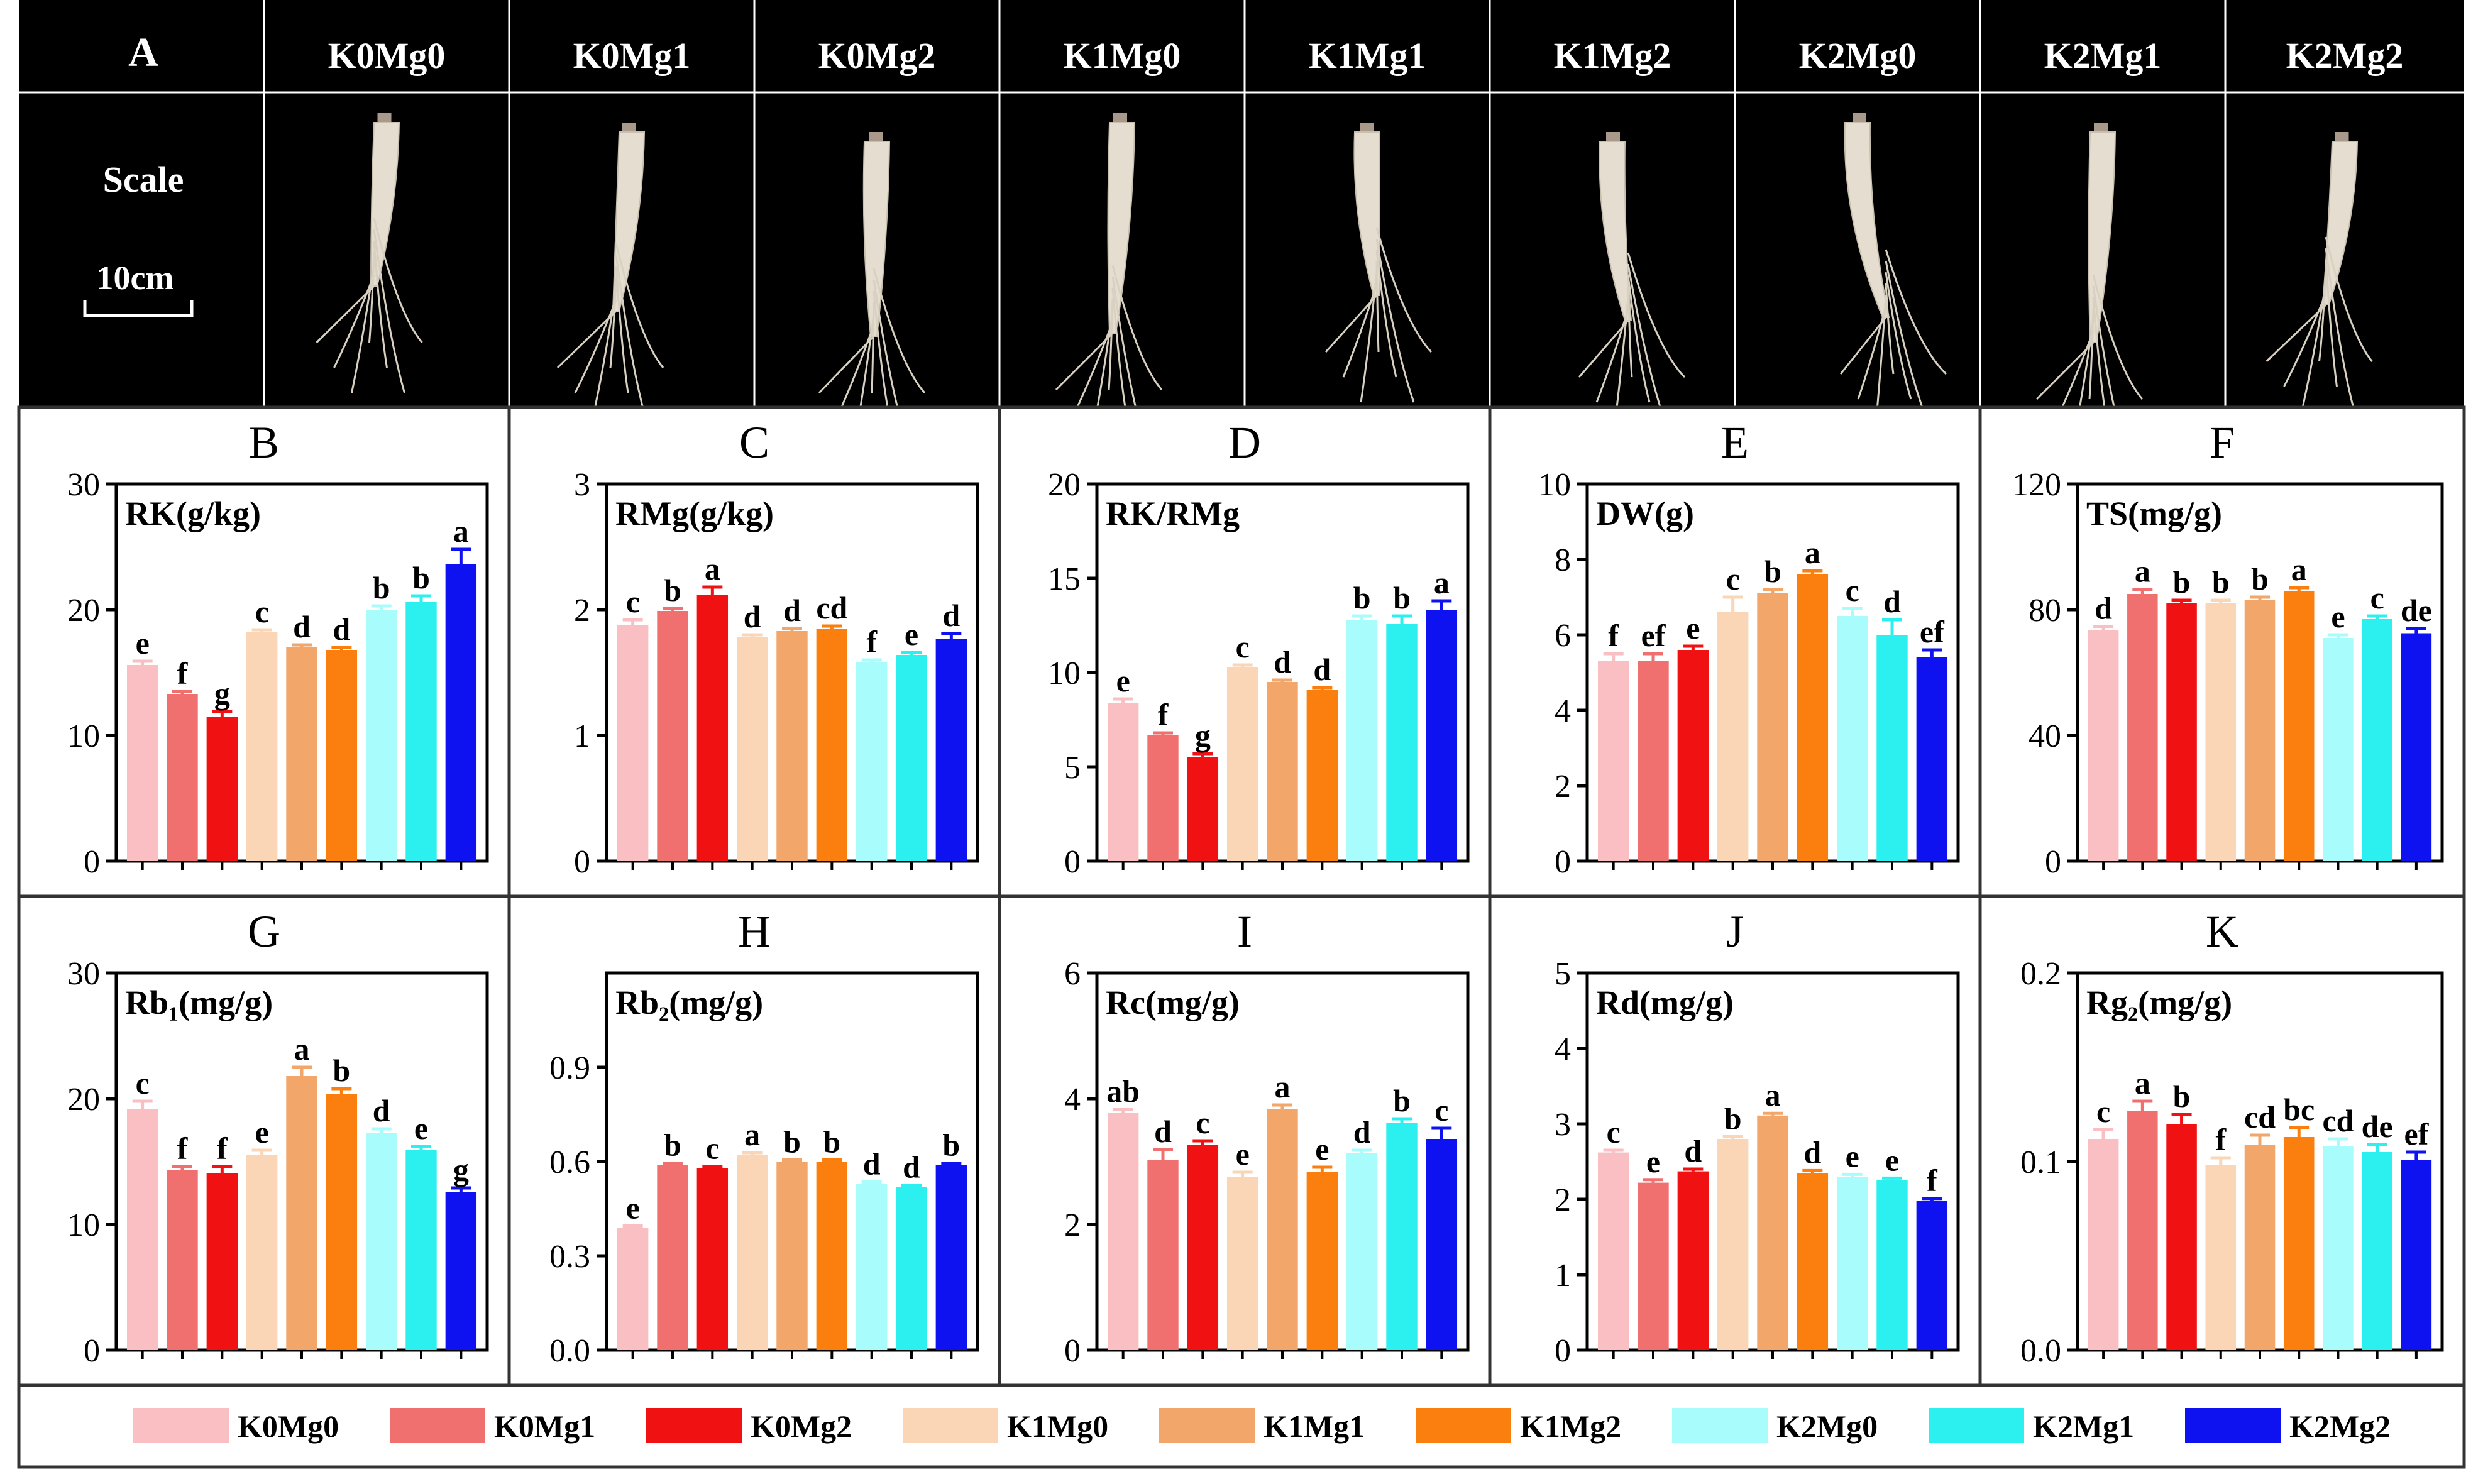 This screenshot has width=2483, height=1484. Describe the element at coordinates (264, 442) in the screenshot. I see `panel-label: B` at that location.